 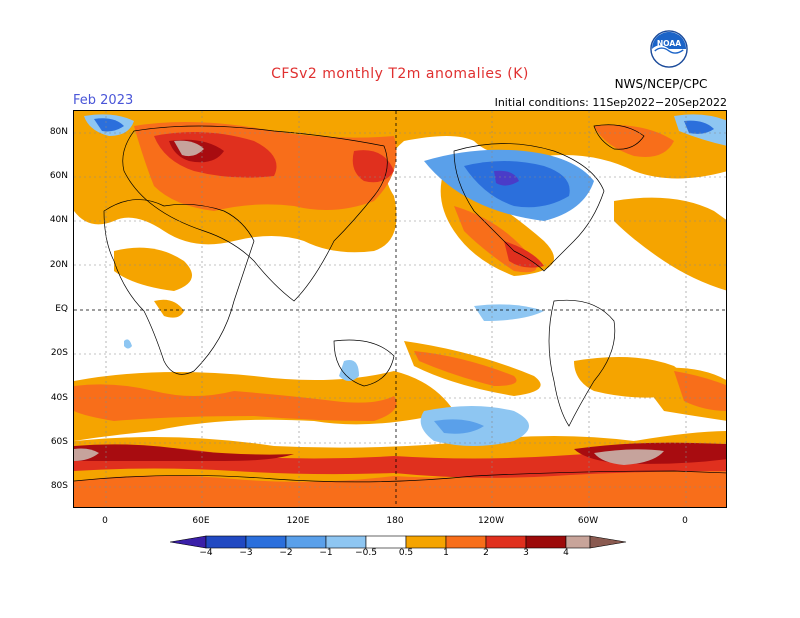 I want to click on agency-label: NWS/NCEP/CPC, so click(x=661, y=84).